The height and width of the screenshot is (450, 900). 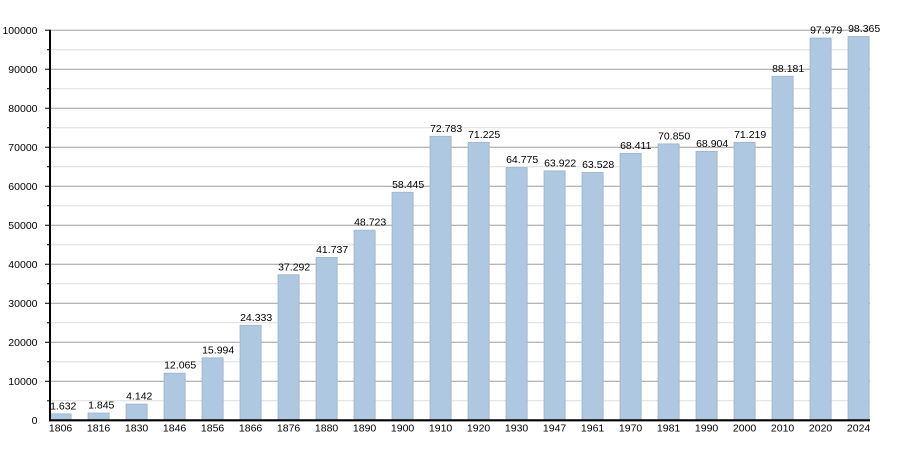 What do you see at coordinates (213, 429) in the screenshot?
I see `svg-text: 1856` at bounding box center [213, 429].